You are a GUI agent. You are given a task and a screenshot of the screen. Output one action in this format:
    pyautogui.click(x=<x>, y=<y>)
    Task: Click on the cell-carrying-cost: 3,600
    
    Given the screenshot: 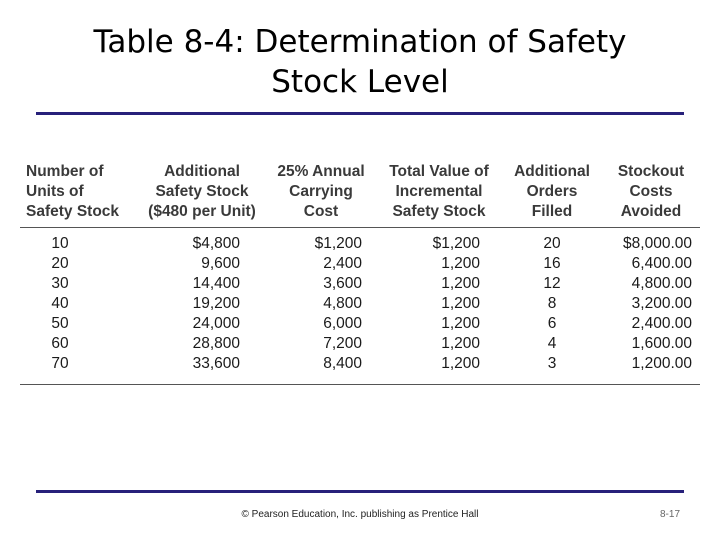 What is the action you would take?
    pyautogui.click(x=342, y=283)
    